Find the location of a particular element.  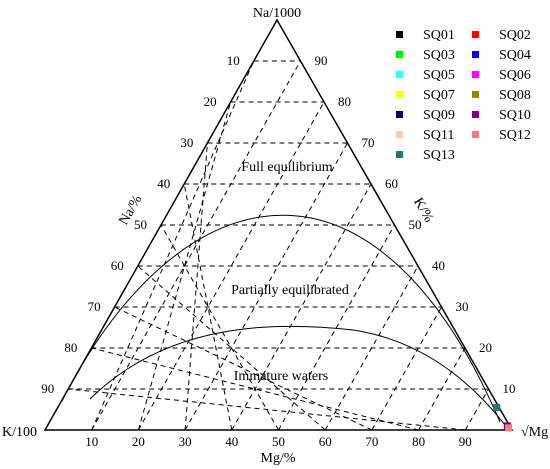

legend-label-sq01: SQ01 is located at coordinates (439, 35).